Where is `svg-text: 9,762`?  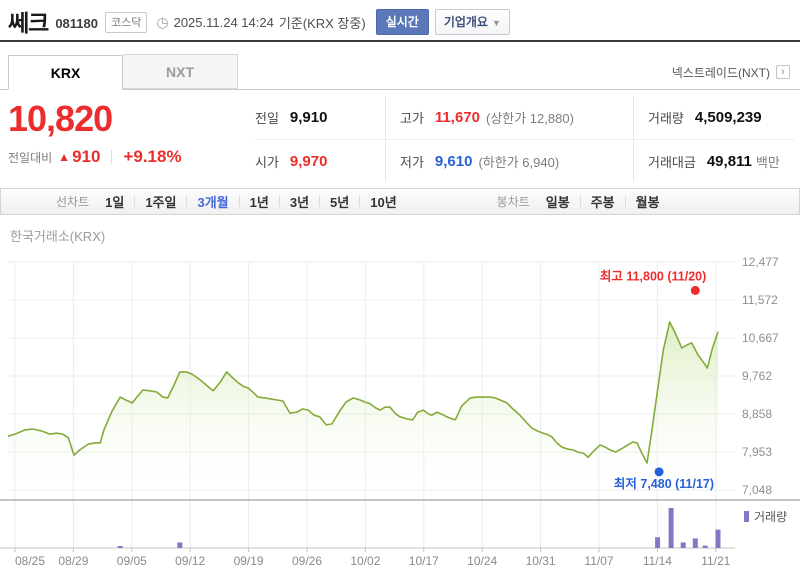 svg-text: 9,762 is located at coordinates (757, 376).